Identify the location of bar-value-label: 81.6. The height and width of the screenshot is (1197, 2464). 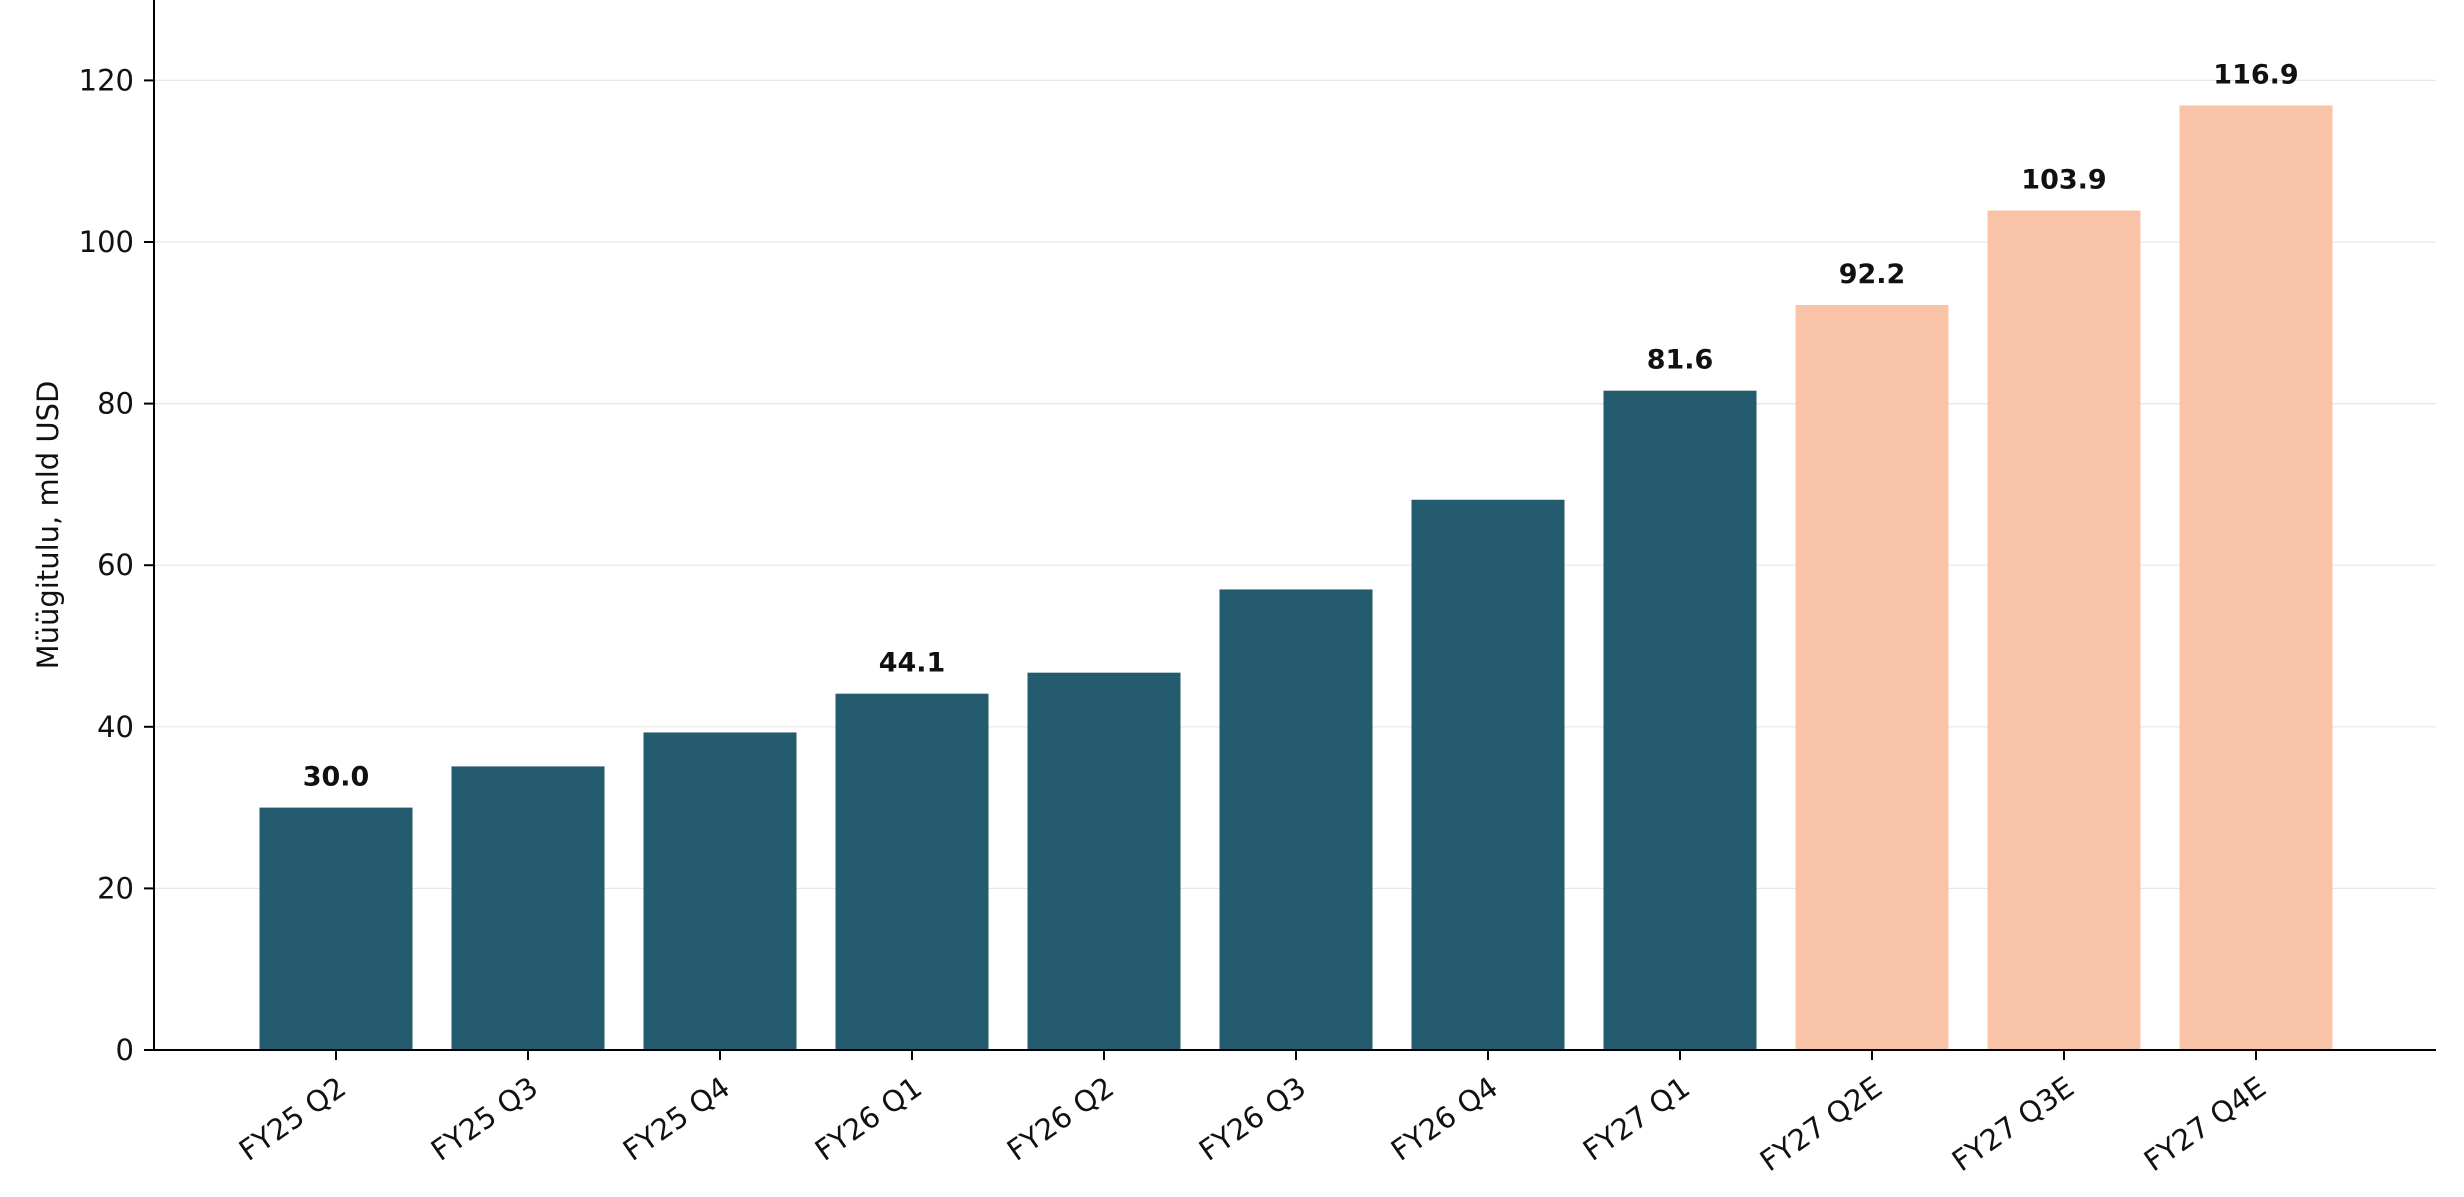
(1680, 360).